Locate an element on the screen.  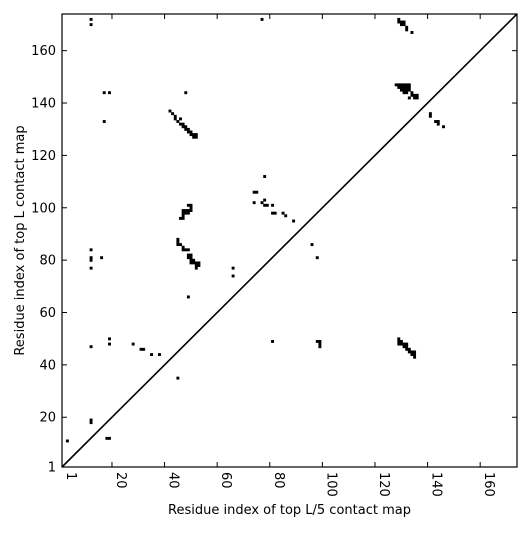
y-tick-label: 60 is located at coordinates (47, 313).